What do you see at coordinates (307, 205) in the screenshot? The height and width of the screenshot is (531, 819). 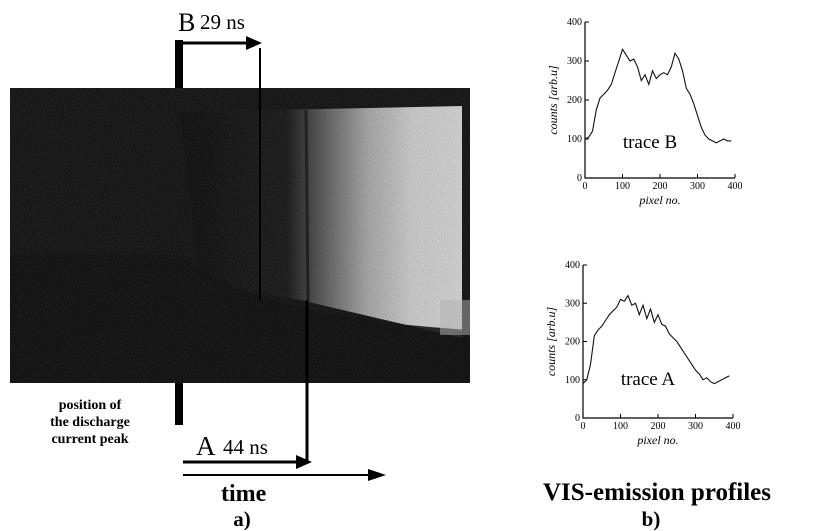 I see `trace-a-column` at bounding box center [307, 205].